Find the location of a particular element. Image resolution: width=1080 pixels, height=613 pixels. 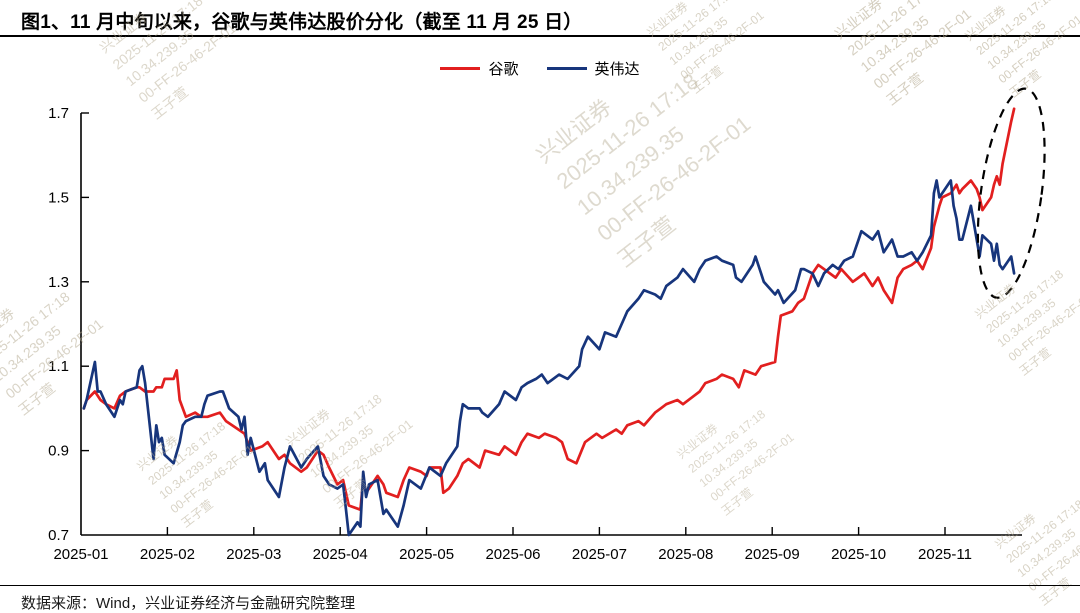

y-tick-label: 1.1 is located at coordinates (58, 366).